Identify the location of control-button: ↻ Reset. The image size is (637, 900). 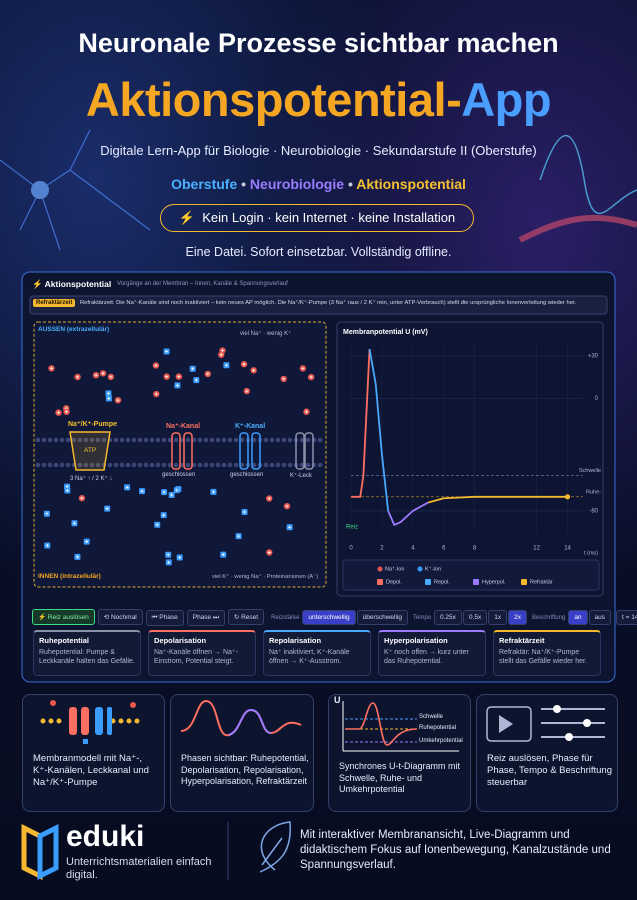
(246, 617).